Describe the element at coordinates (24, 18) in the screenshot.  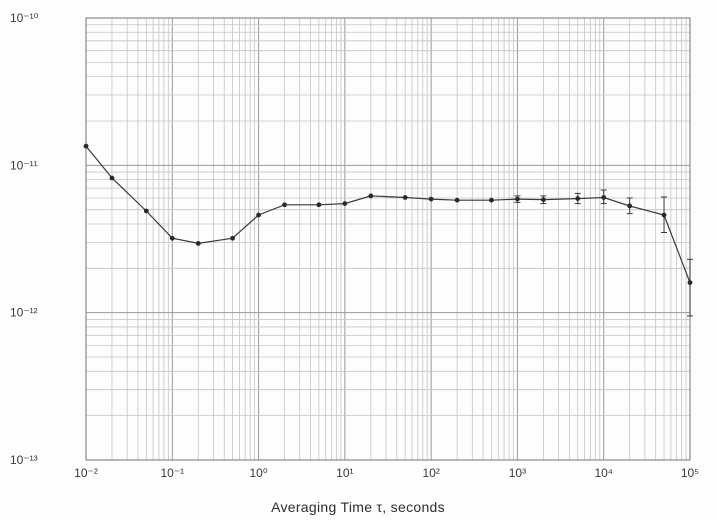
I see `y-tick-label: 10⁻¹⁰` at that location.